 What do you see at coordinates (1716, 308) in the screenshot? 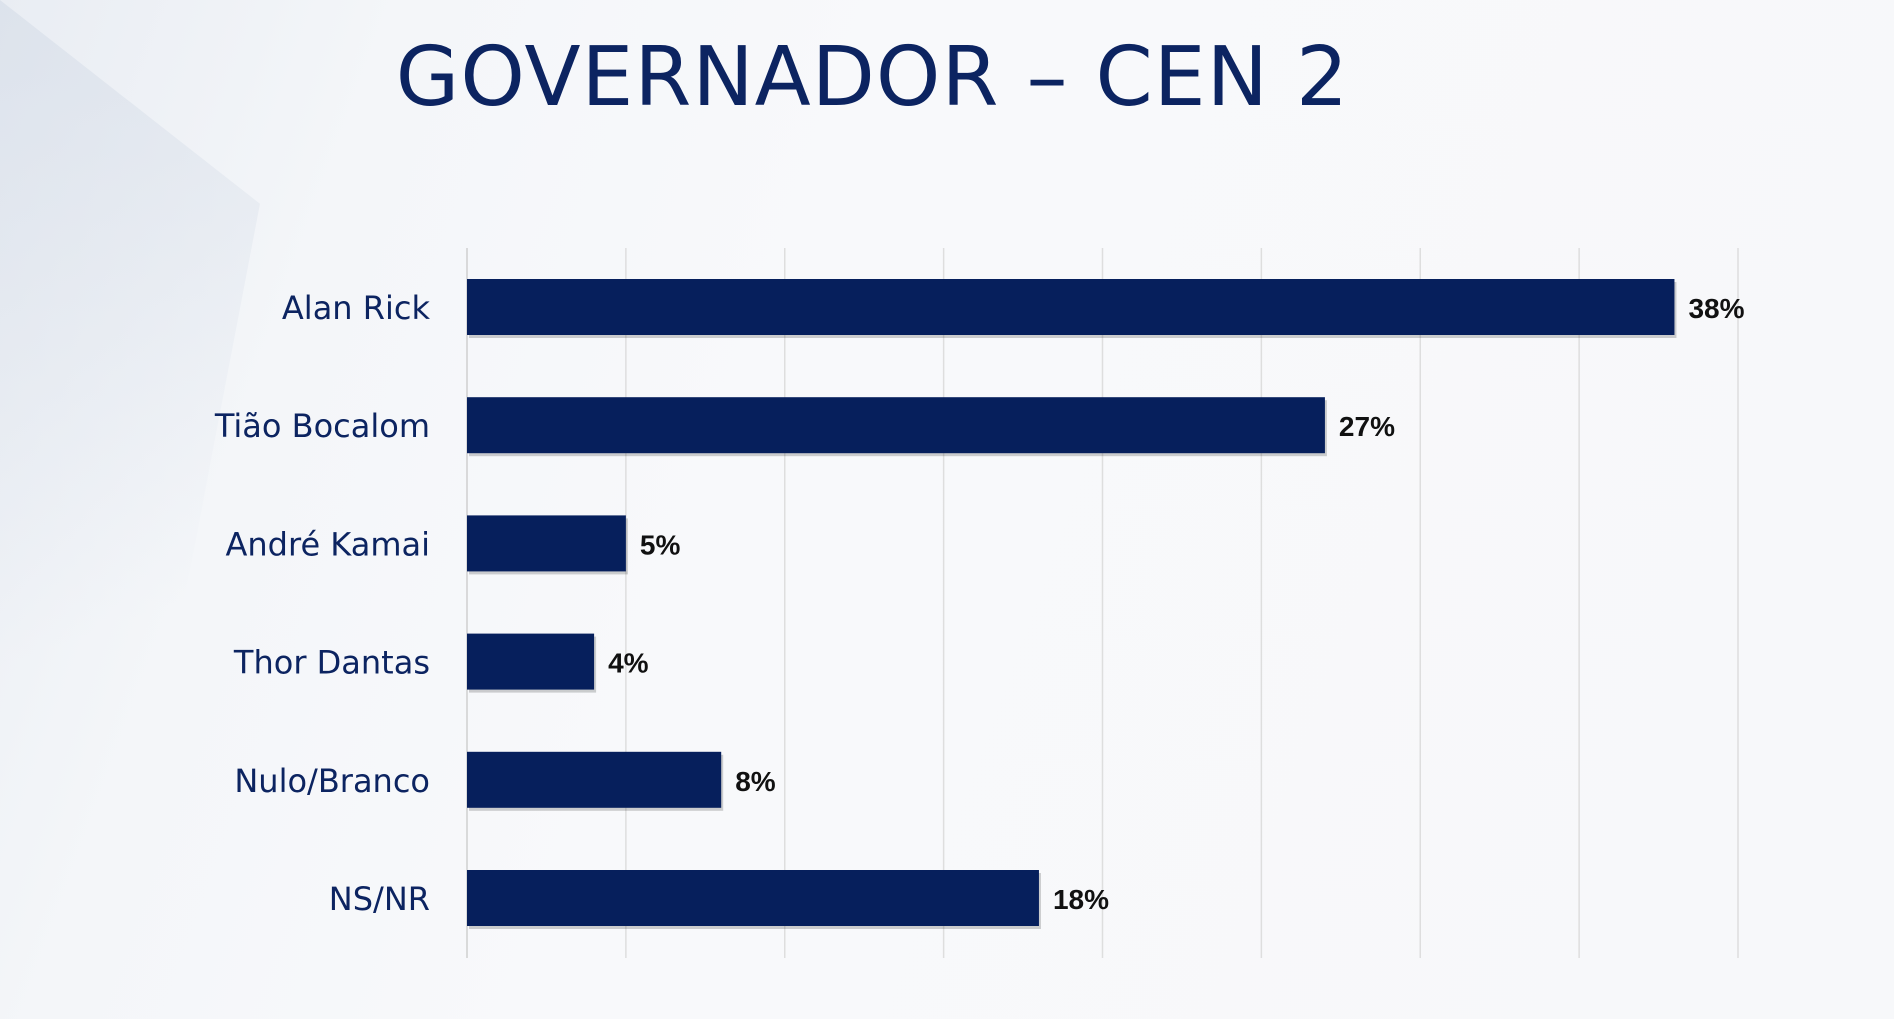
I see `data-label: 38%` at bounding box center [1716, 308].